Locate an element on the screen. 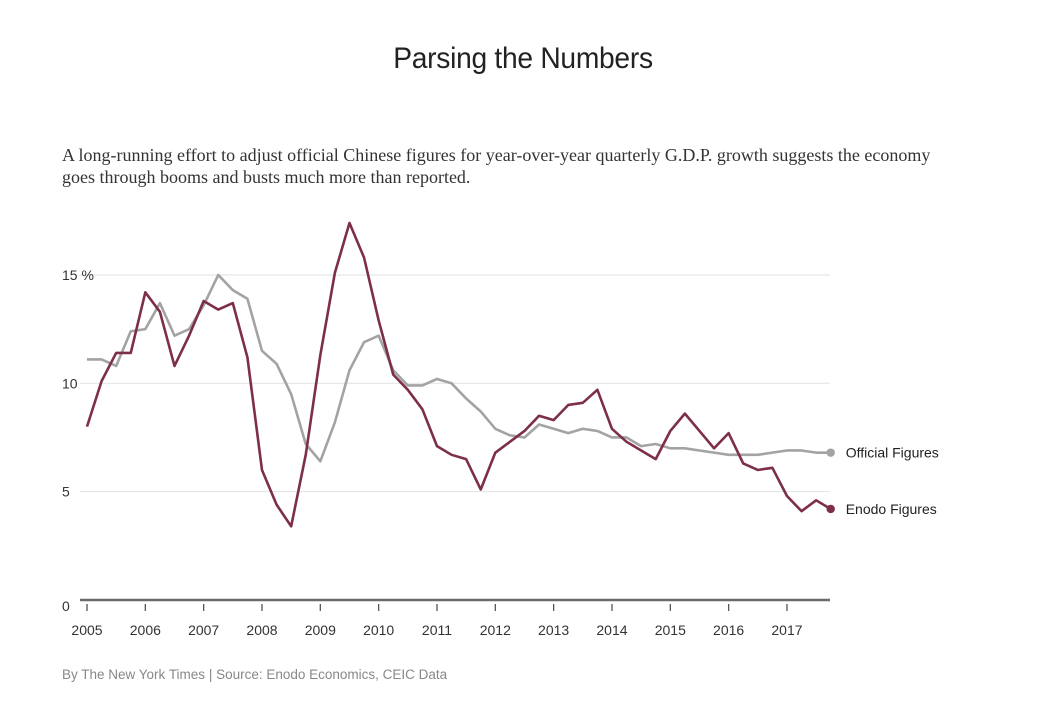 The image size is (1046, 714). x-tick-label: 2011 is located at coordinates (437, 630).